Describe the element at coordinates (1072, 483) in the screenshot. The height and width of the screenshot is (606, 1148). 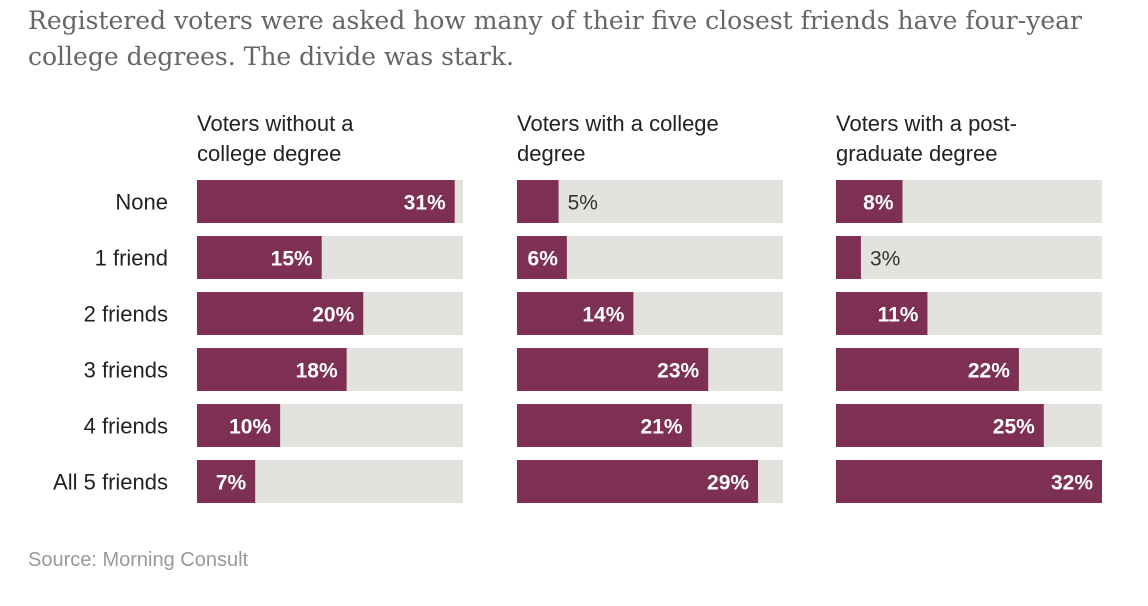
I see `data-label: 32%` at that location.